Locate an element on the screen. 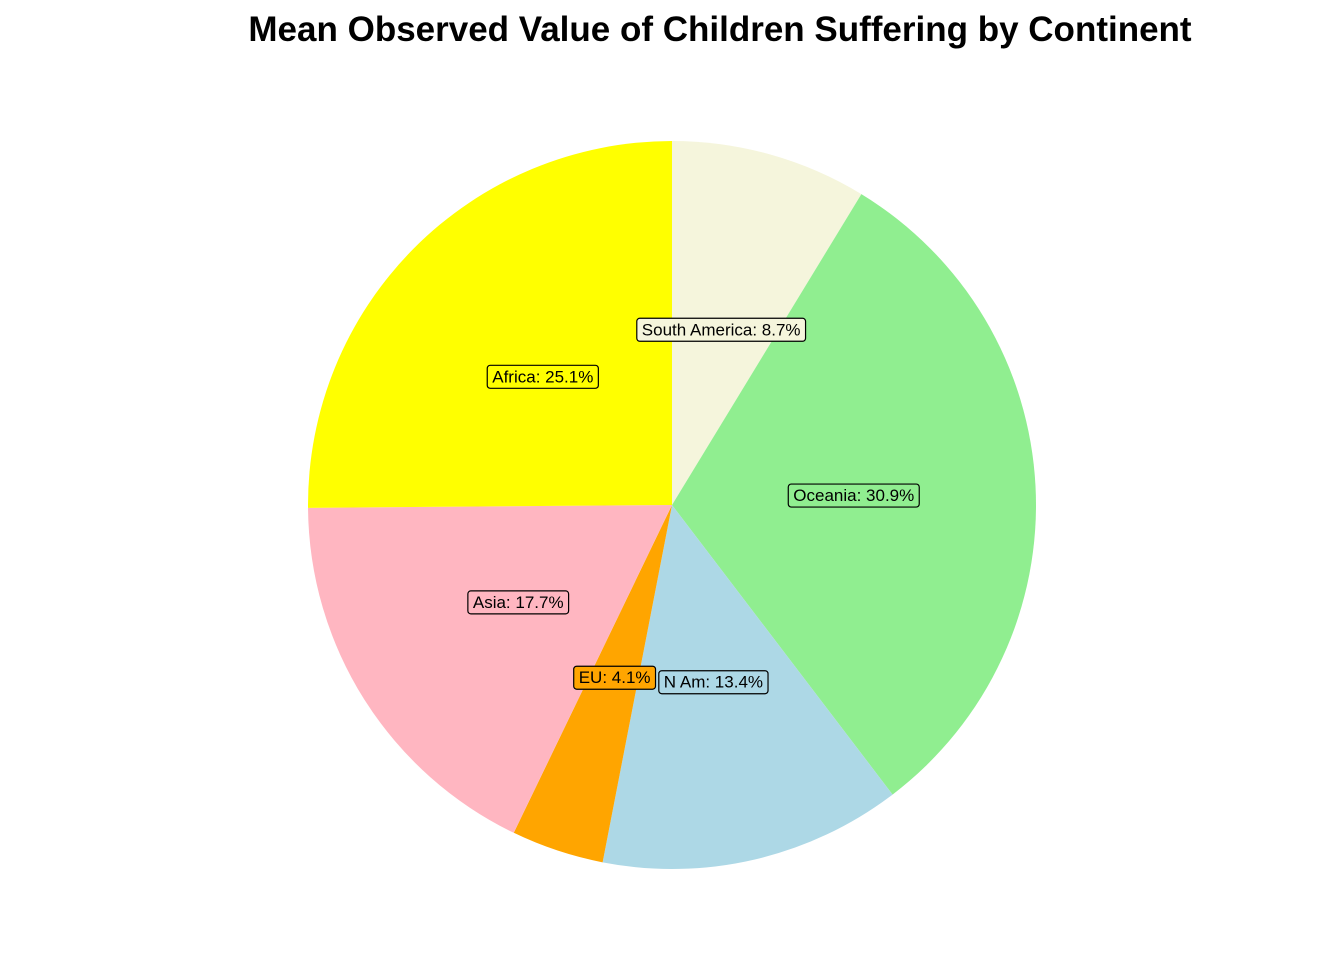 The image size is (1344, 960). slice-label-eu: EU: 4.1% is located at coordinates (615, 677).